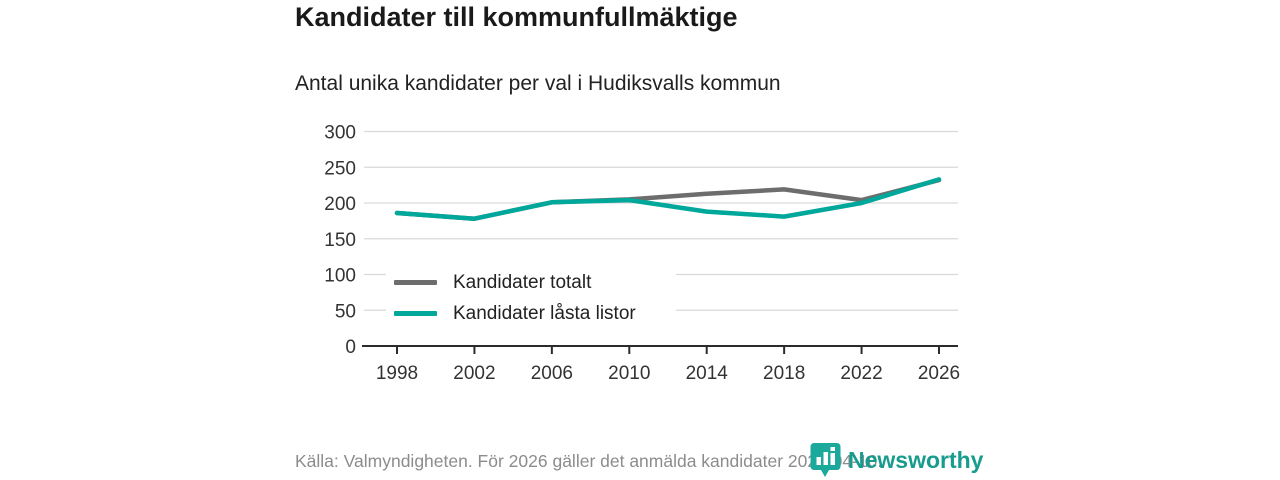 This screenshot has width=1280, height=480. Describe the element at coordinates (340, 276) in the screenshot. I see `y-axis-label: 100` at that location.